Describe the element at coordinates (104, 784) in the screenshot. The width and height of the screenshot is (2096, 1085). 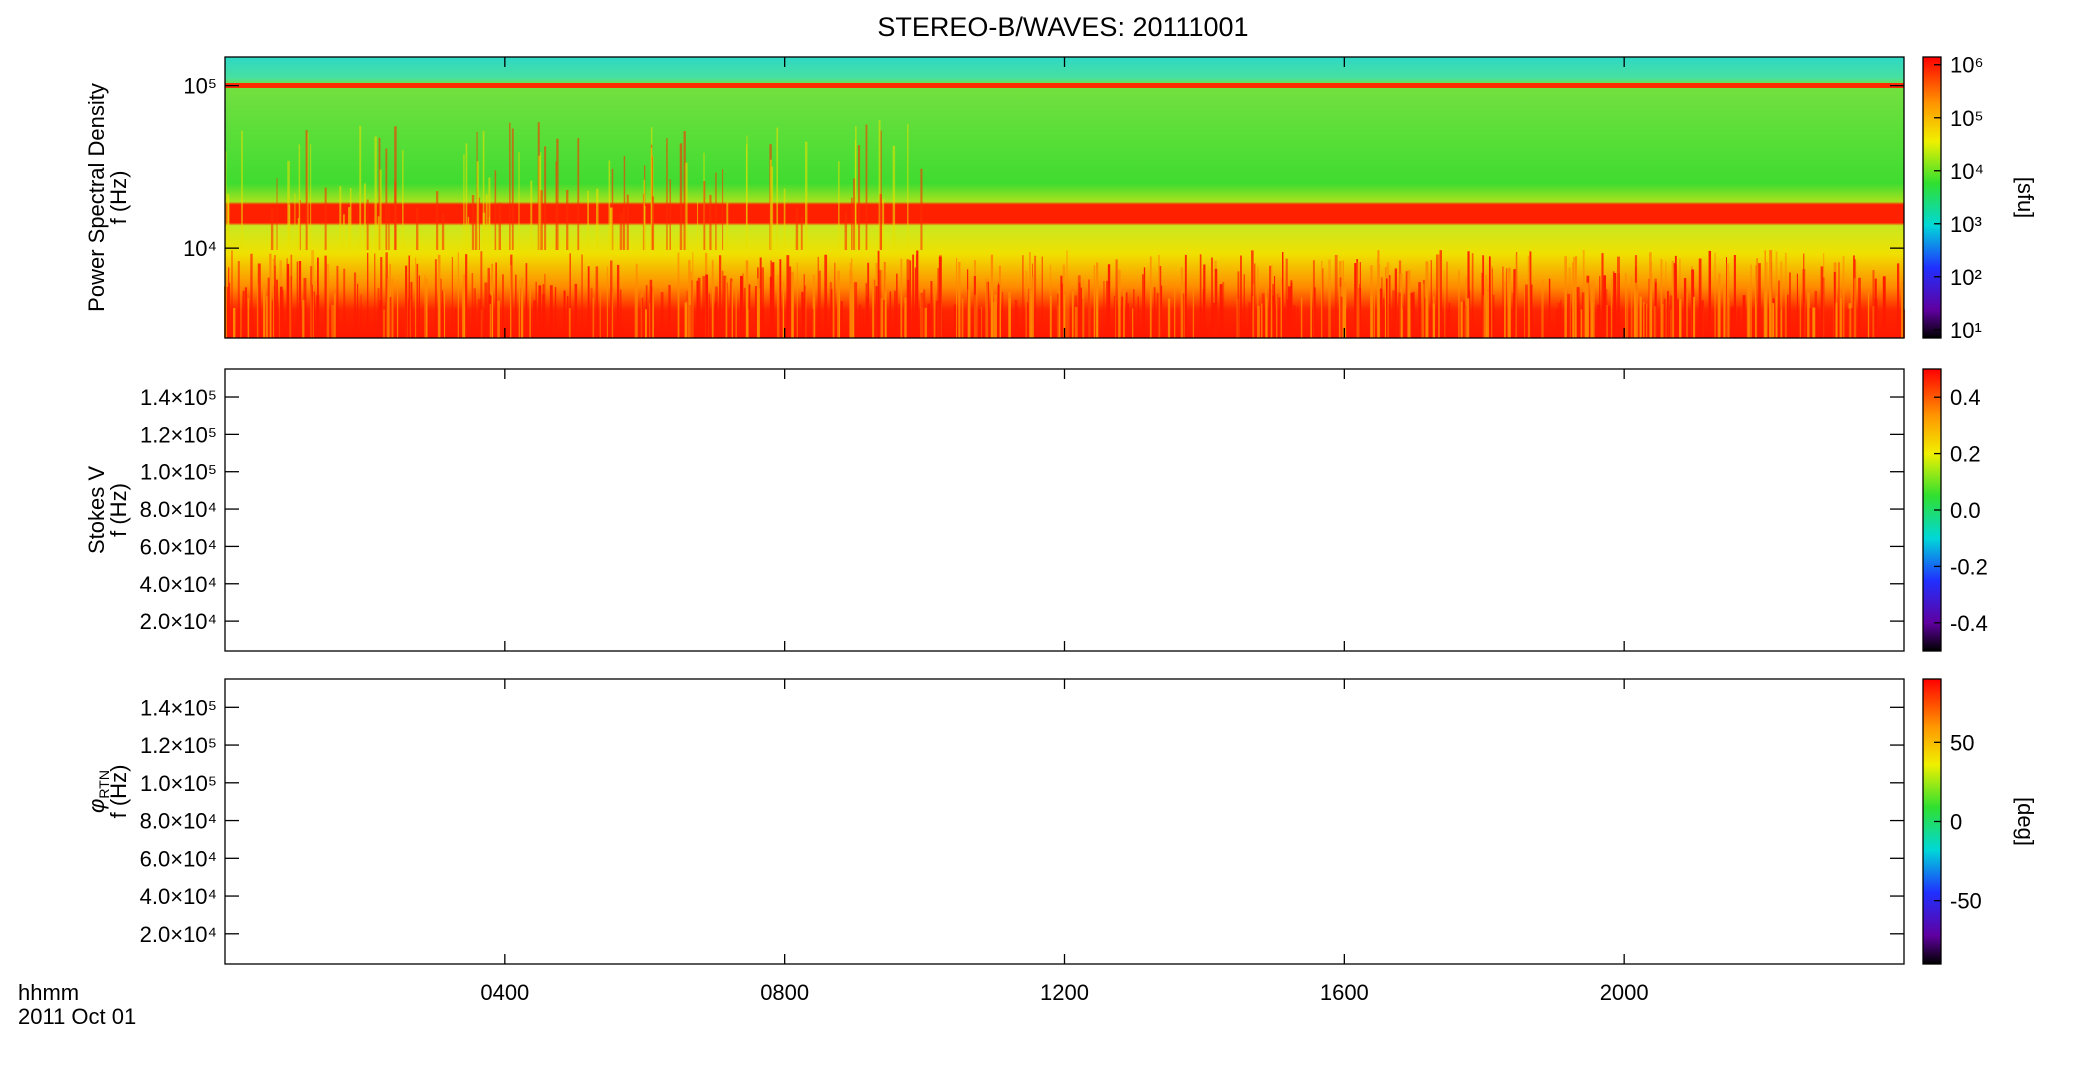
I see `y-axis-subscript: RTN` at that location.